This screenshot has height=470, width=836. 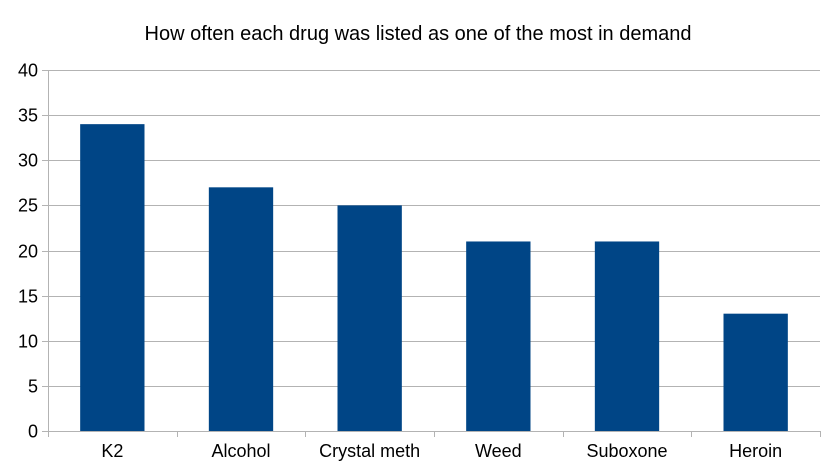 What do you see at coordinates (28, 71) in the screenshot?
I see `y-tick-label: 40` at bounding box center [28, 71].